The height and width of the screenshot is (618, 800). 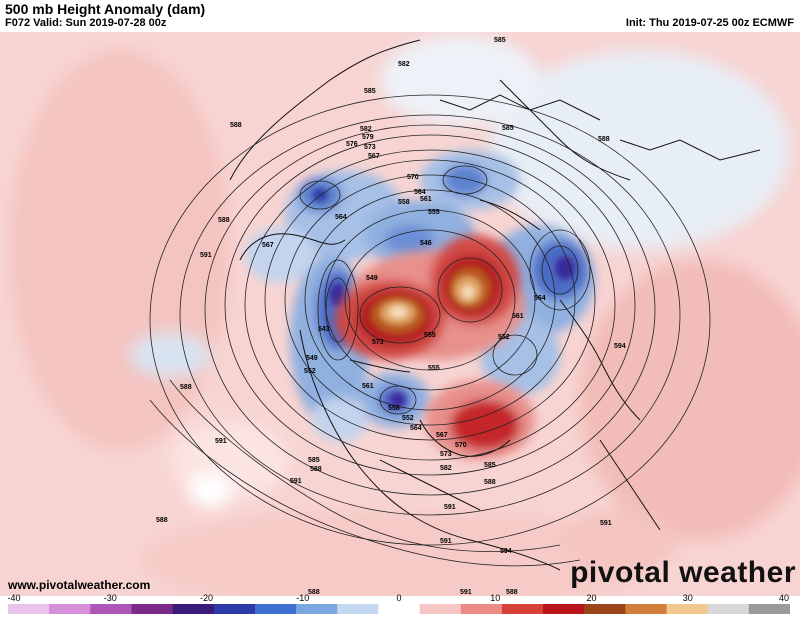 What do you see at coordinates (495, 598) in the screenshot?
I see `colorbar-tick-label: 10` at bounding box center [495, 598].